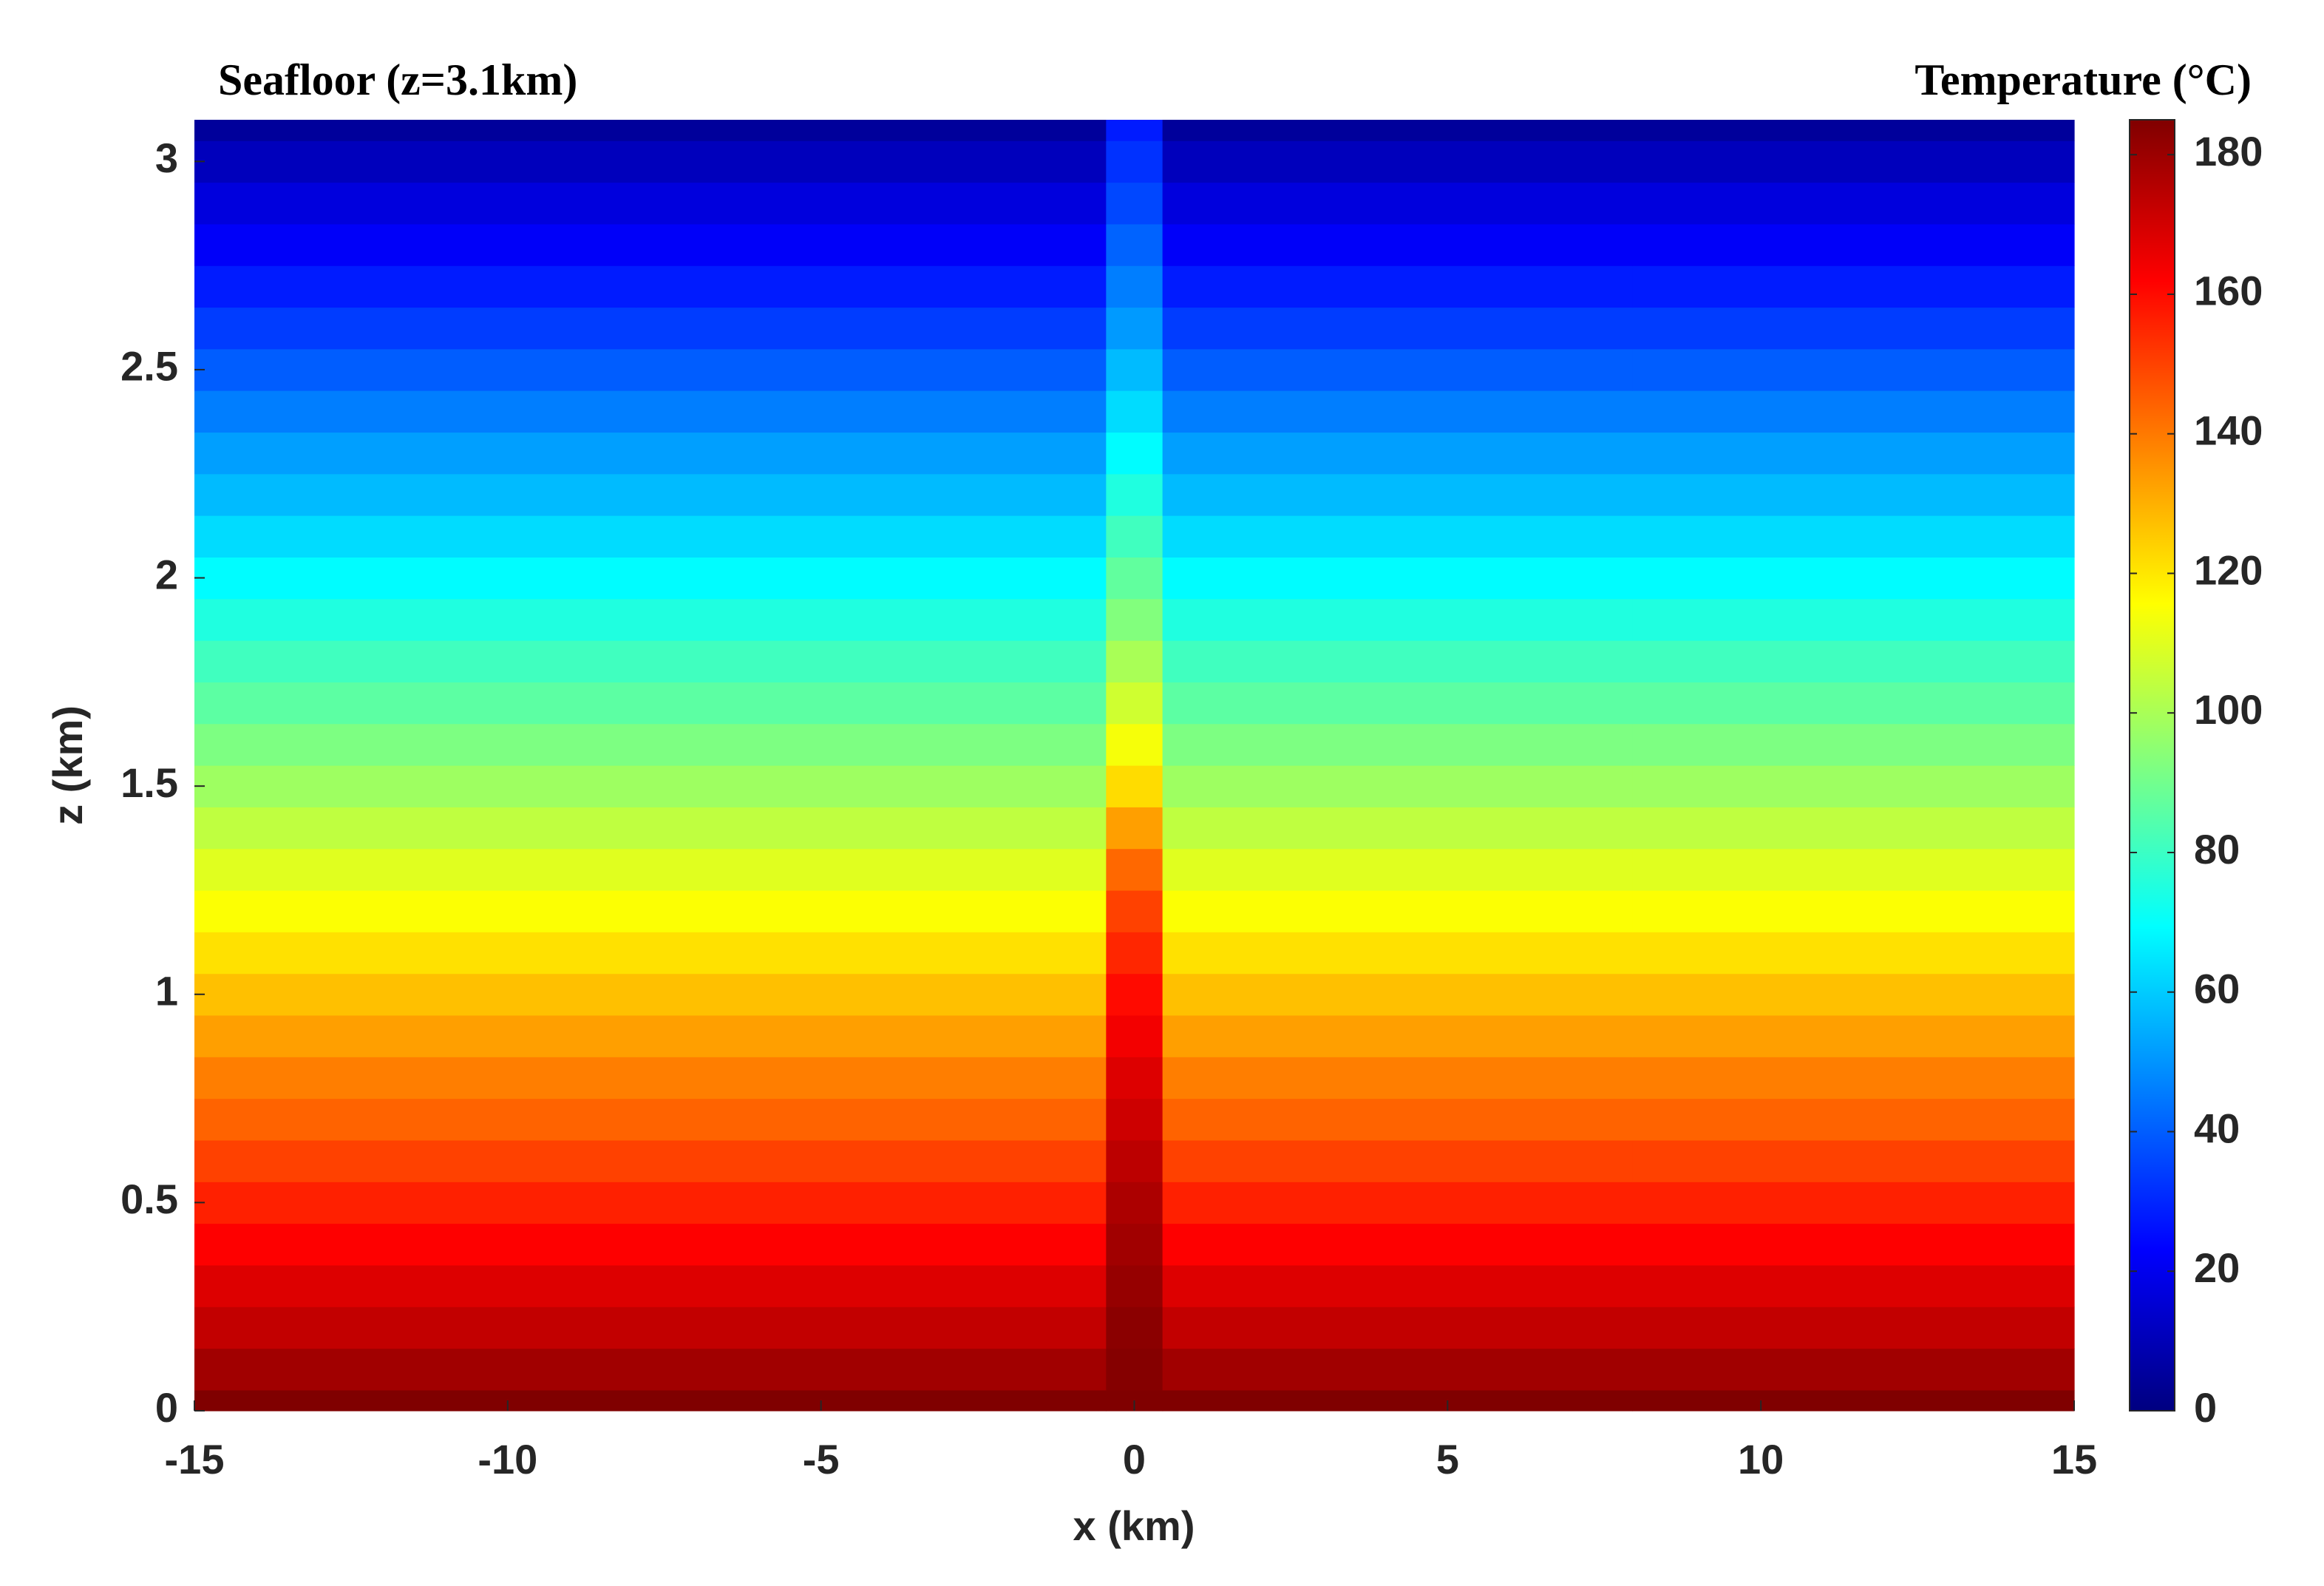  I want to click on x-axis-label: x (km), so click(1134, 1525).